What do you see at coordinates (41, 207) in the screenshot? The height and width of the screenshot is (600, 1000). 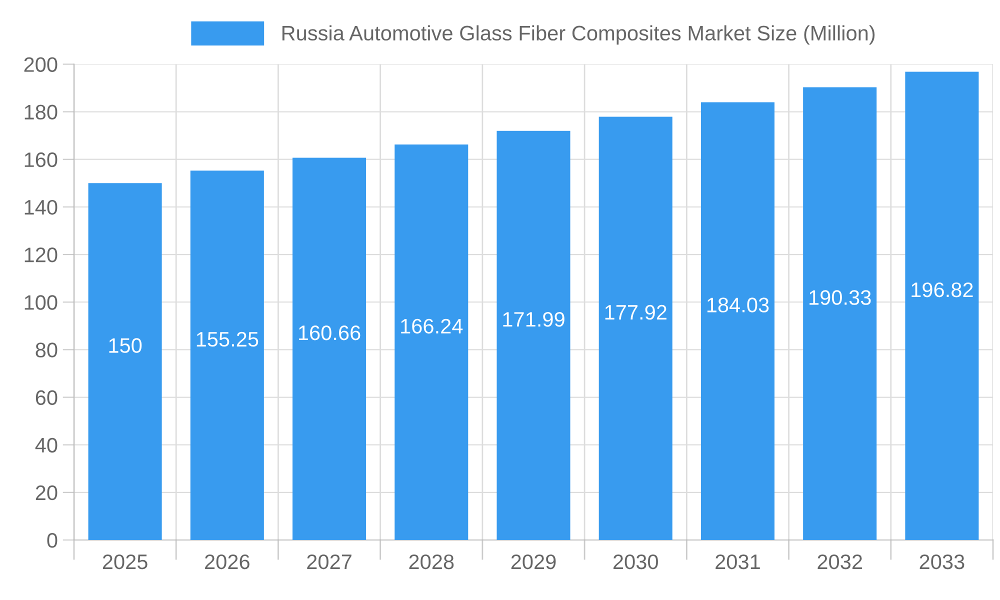 I see `y-tick-label: 140` at bounding box center [41, 207].